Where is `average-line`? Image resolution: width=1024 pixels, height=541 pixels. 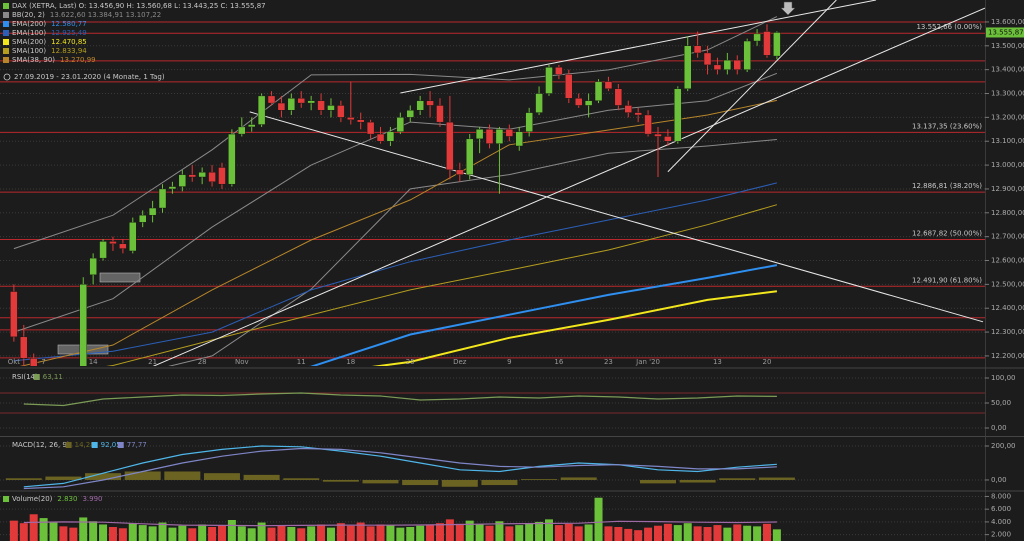 average-line is located at coordinates (400, 523).